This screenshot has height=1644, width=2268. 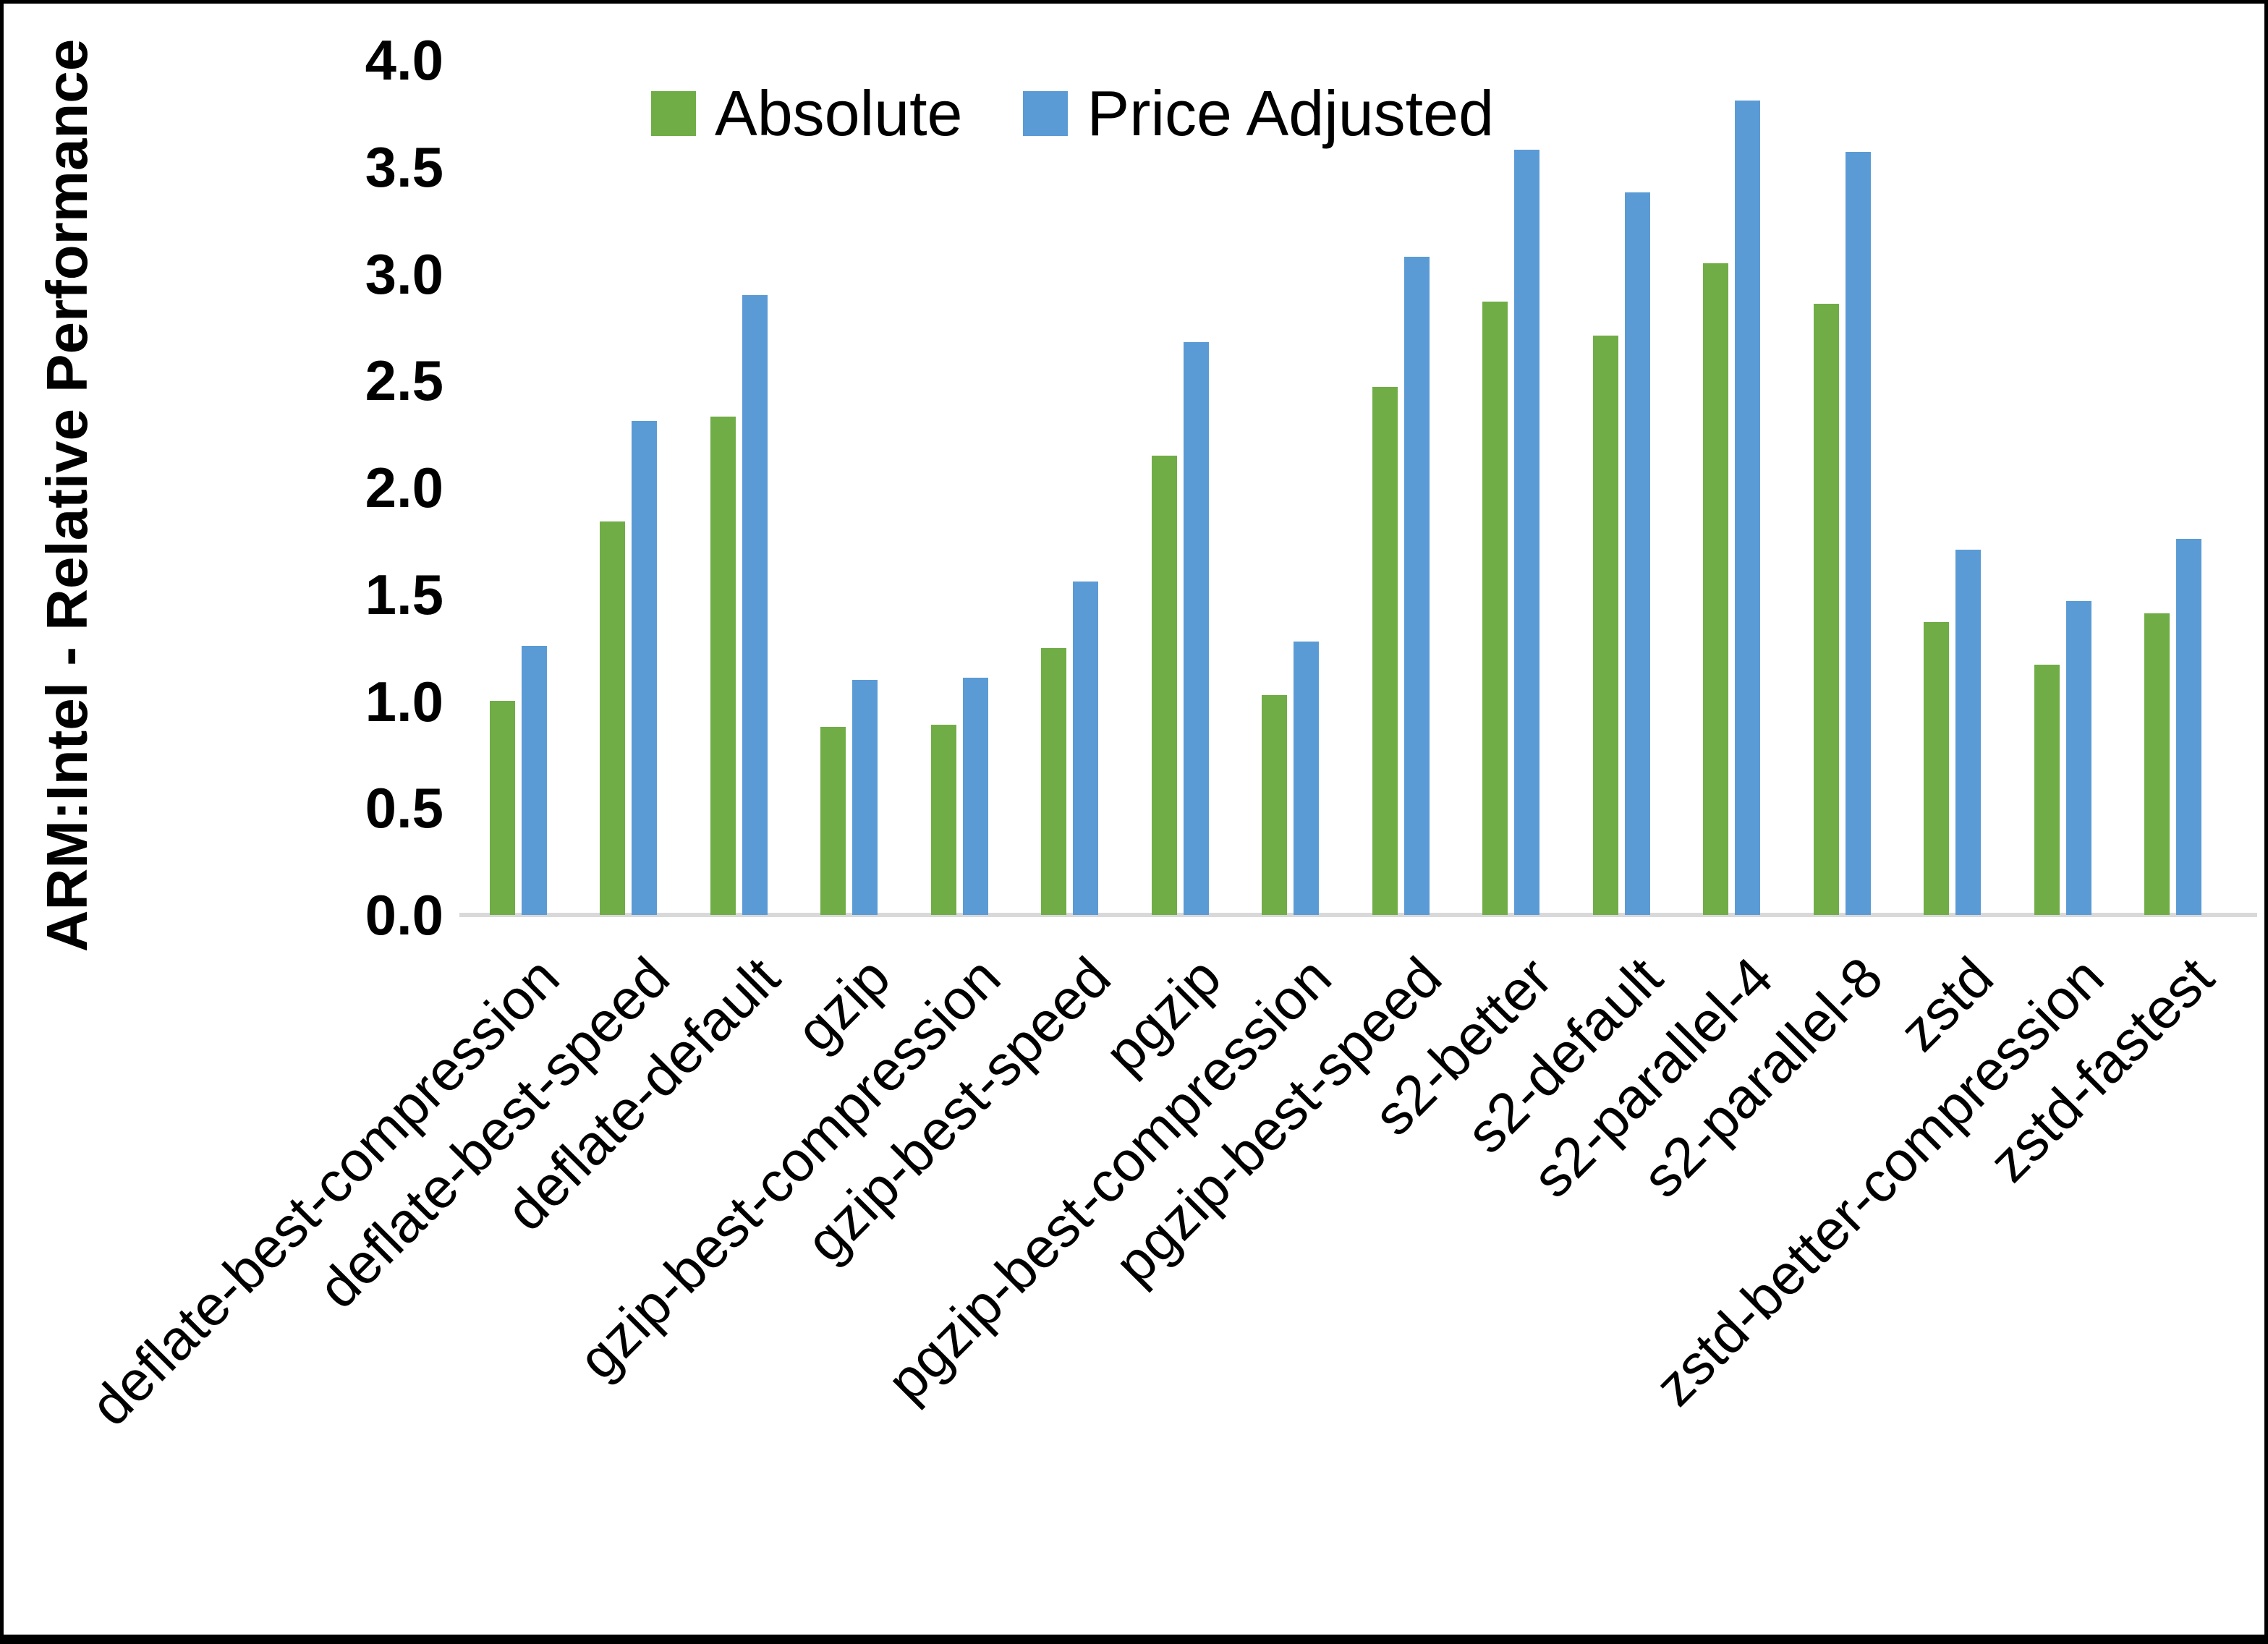 I want to click on bar-pgzip-best-speed-absolute, so click(x=1385, y=651).